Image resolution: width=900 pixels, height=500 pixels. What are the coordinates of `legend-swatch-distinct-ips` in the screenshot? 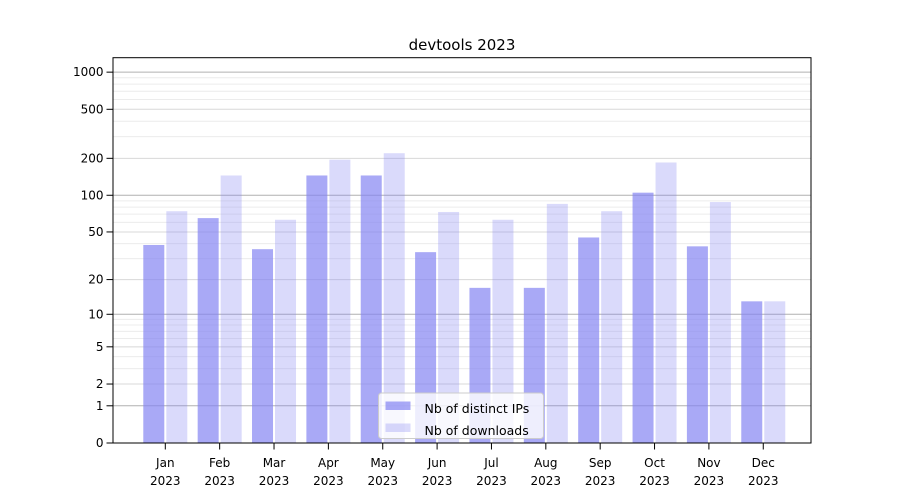 It's located at (398, 405).